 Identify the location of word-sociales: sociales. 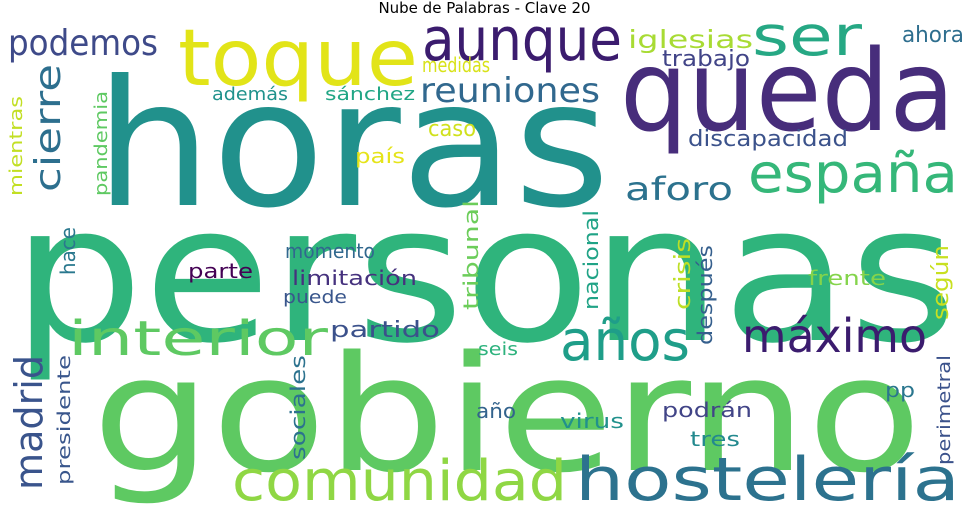
(298, 407).